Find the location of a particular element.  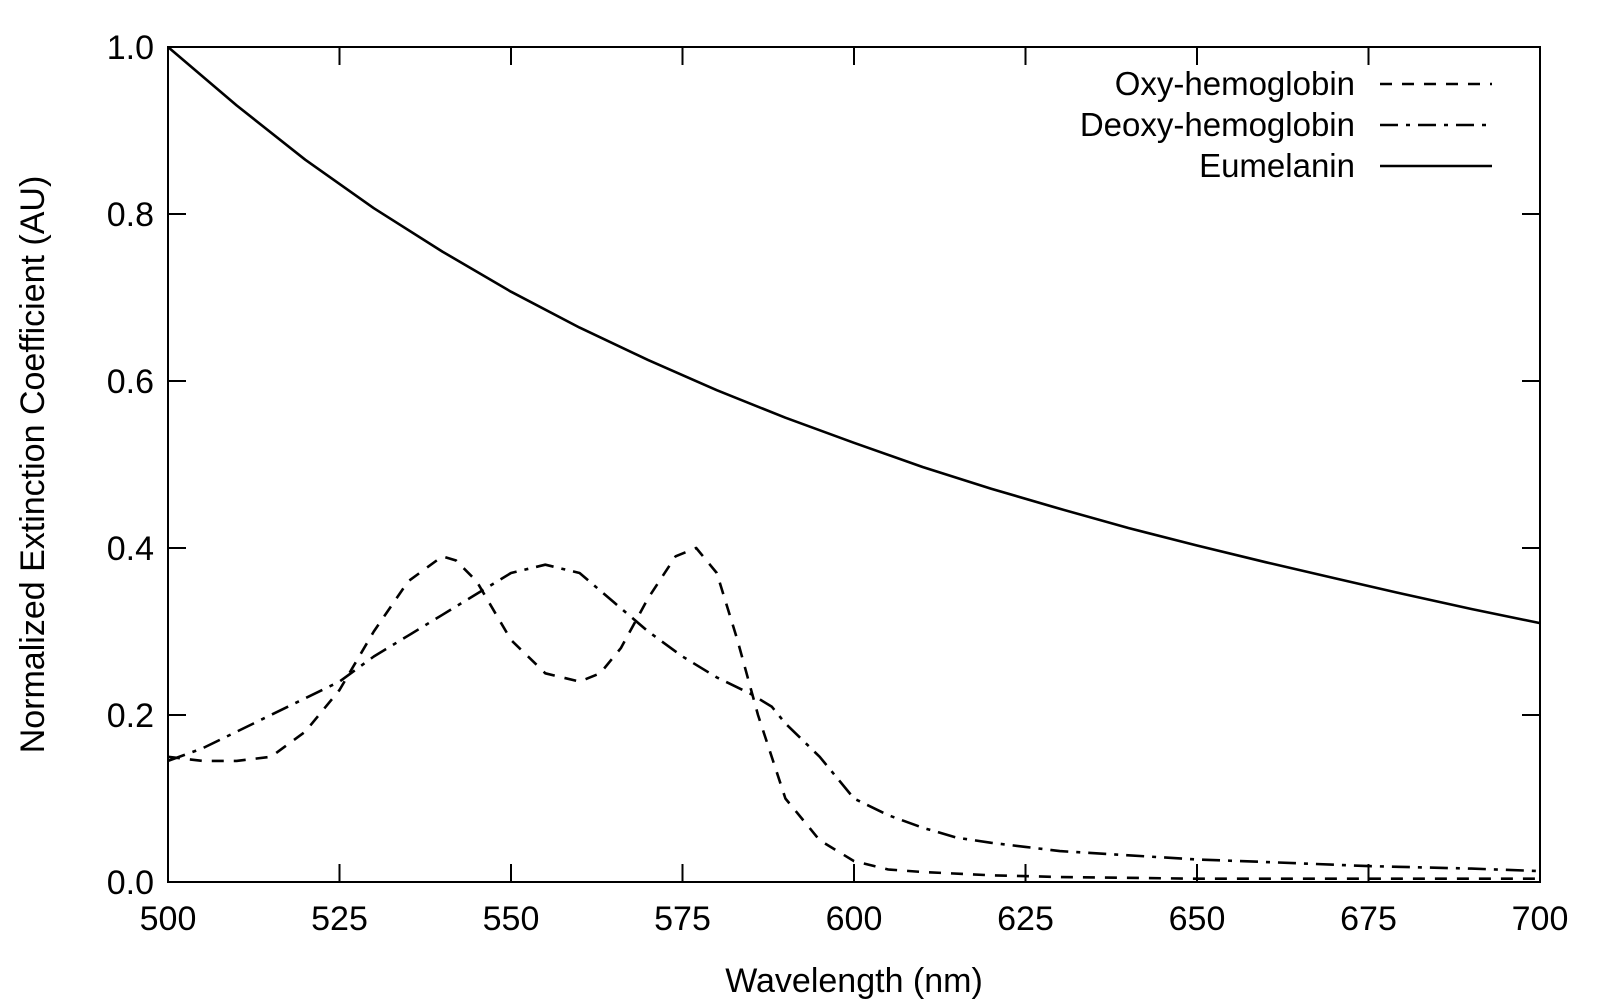

legend-label: Eumelanin is located at coordinates (1277, 165).